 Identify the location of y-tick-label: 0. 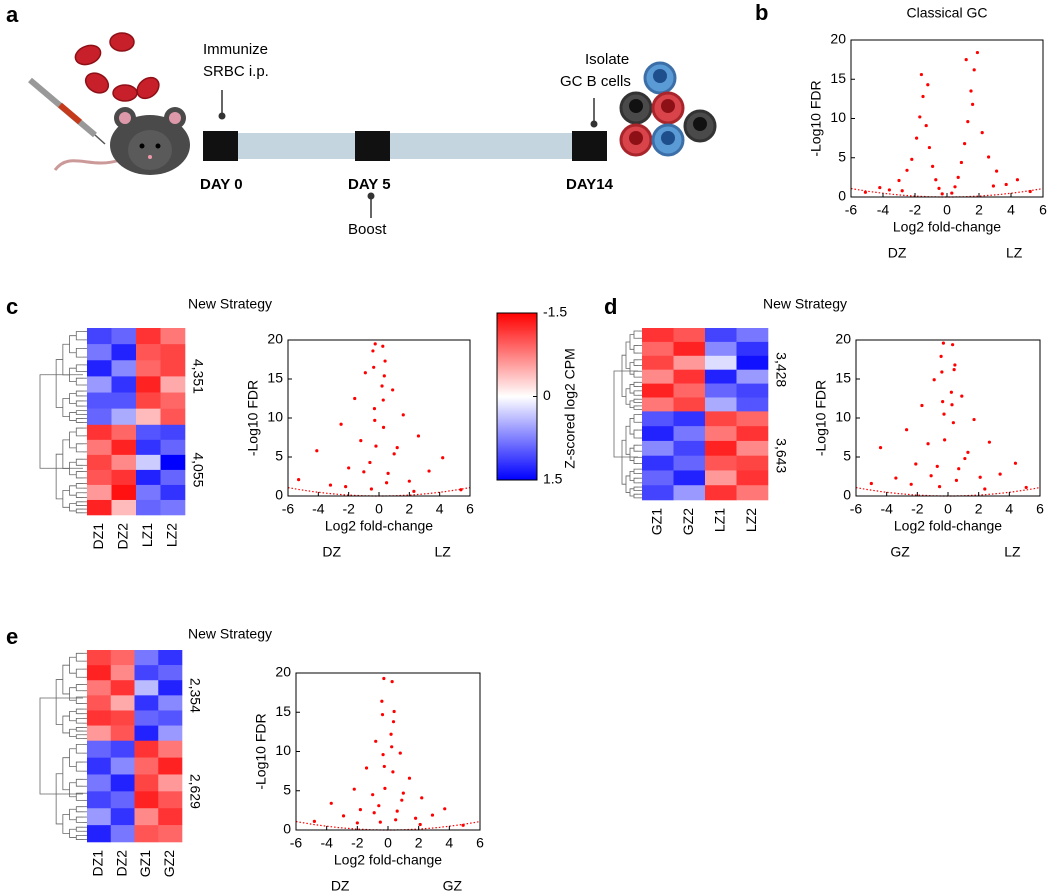
(847, 495).